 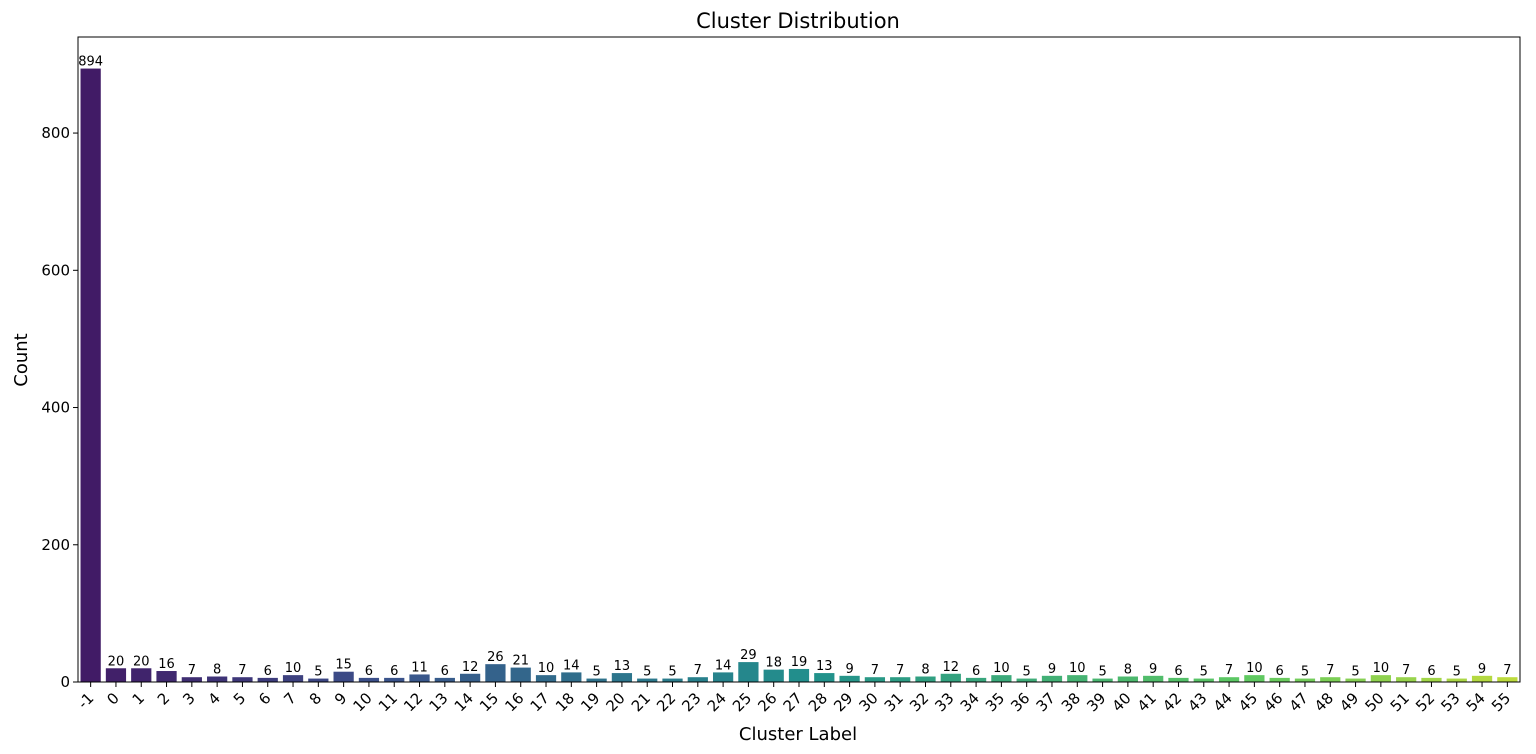 What do you see at coordinates (798, 21) in the screenshot?
I see `chart-title: Cluster Distribution` at bounding box center [798, 21].